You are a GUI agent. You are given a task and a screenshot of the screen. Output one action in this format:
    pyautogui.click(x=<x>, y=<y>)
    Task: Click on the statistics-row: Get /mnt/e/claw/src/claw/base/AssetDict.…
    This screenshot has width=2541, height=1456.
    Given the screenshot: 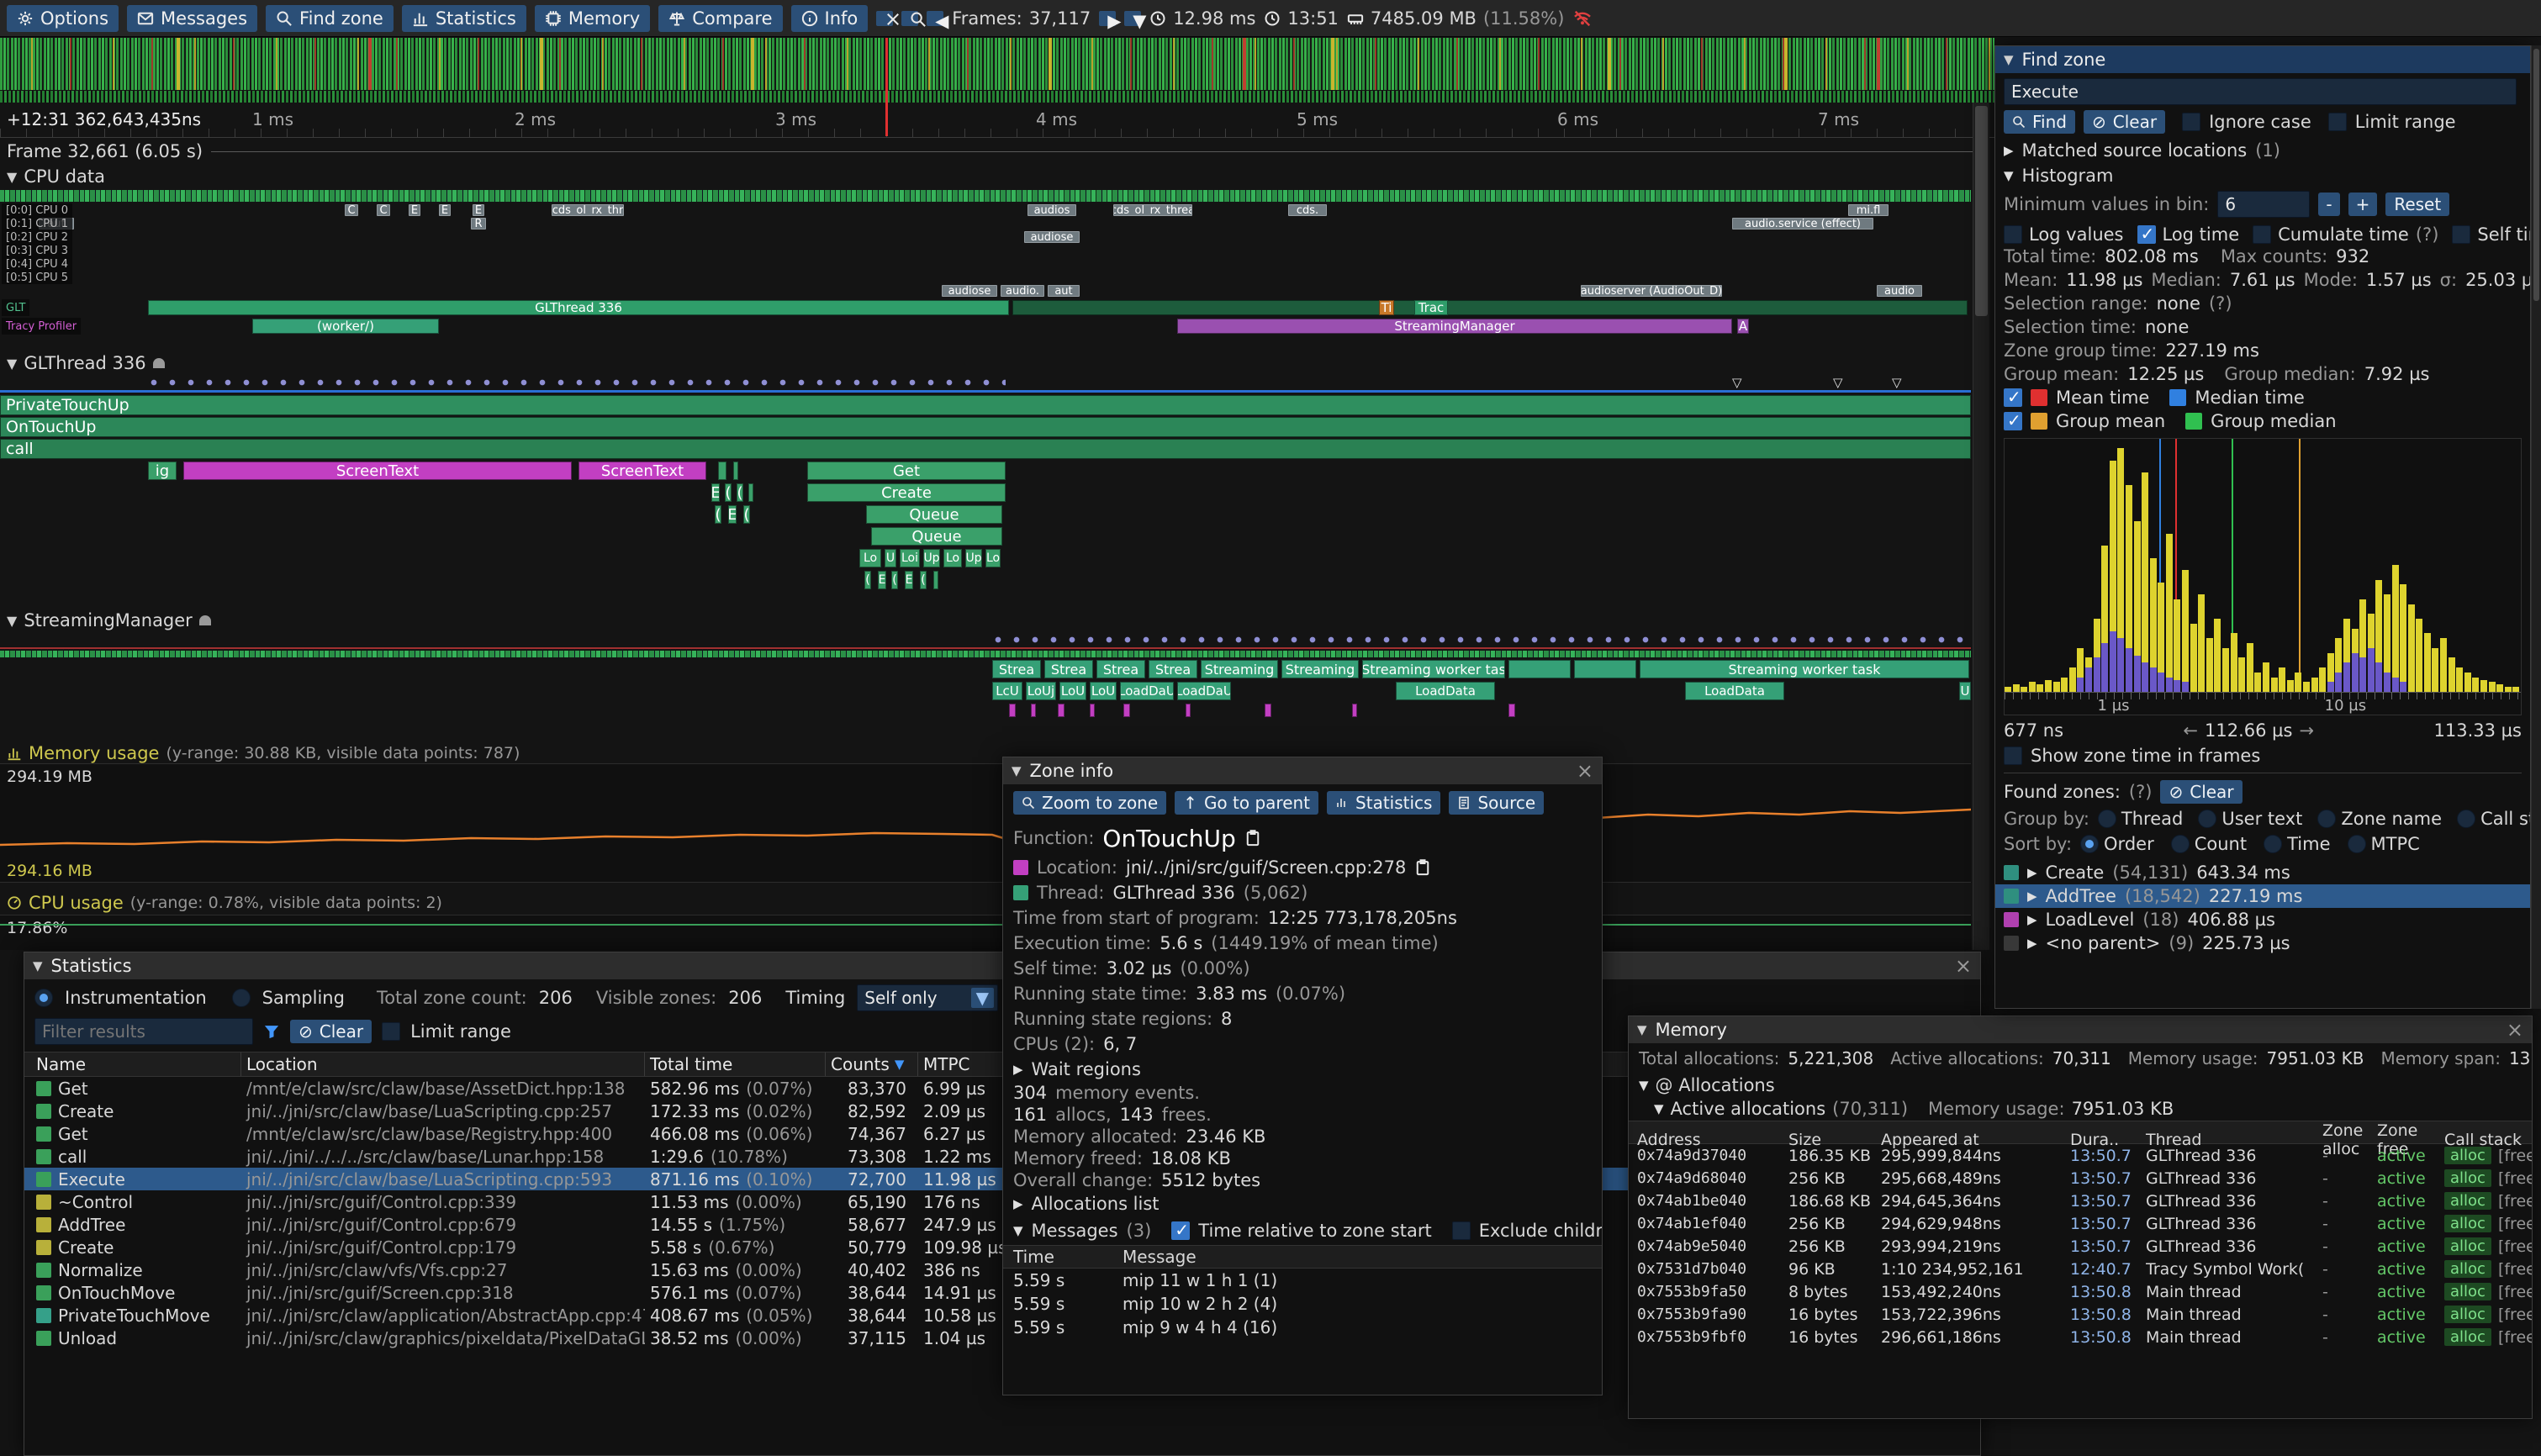 What is the action you would take?
    pyautogui.click(x=1002, y=1089)
    